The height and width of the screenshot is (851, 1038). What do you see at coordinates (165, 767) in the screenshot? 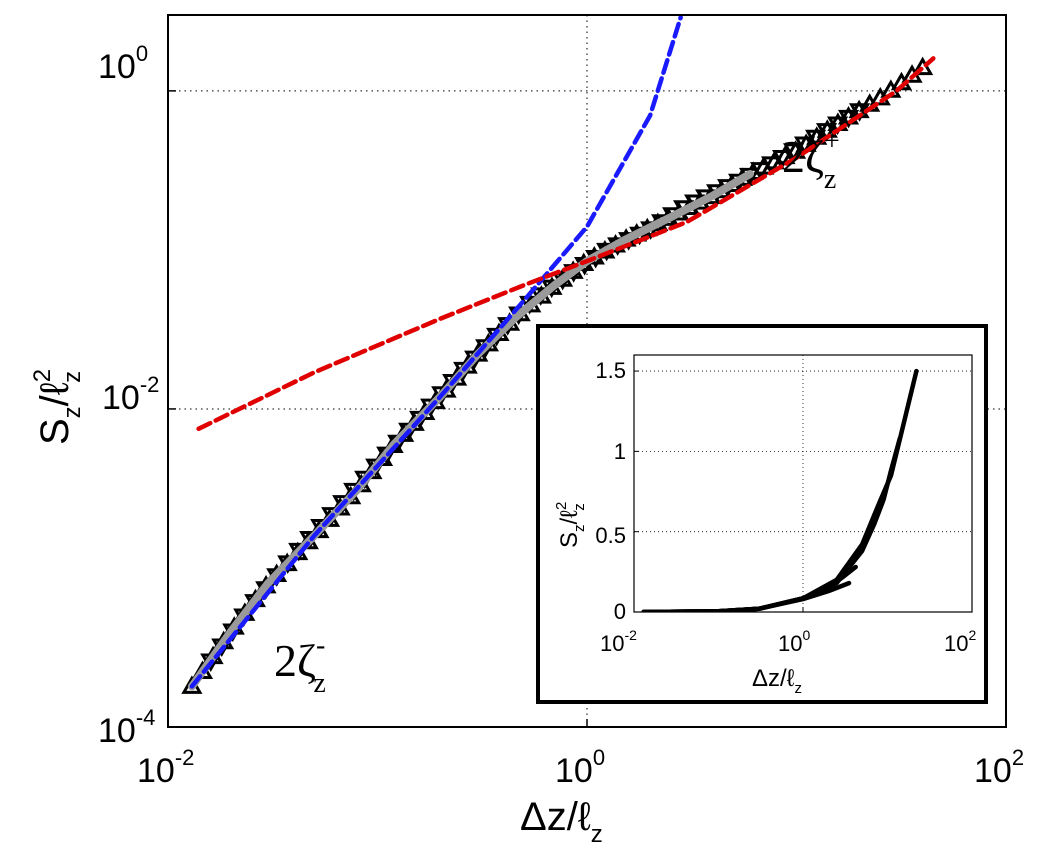
I see `main-x-tick-label-0: 10⁻²` at bounding box center [165, 767].